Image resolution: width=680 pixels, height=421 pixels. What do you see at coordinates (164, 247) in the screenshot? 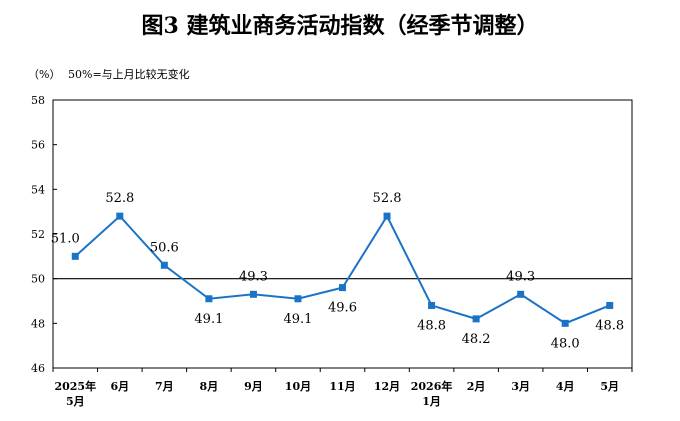
I see `data-label: 50.6` at bounding box center [164, 247].